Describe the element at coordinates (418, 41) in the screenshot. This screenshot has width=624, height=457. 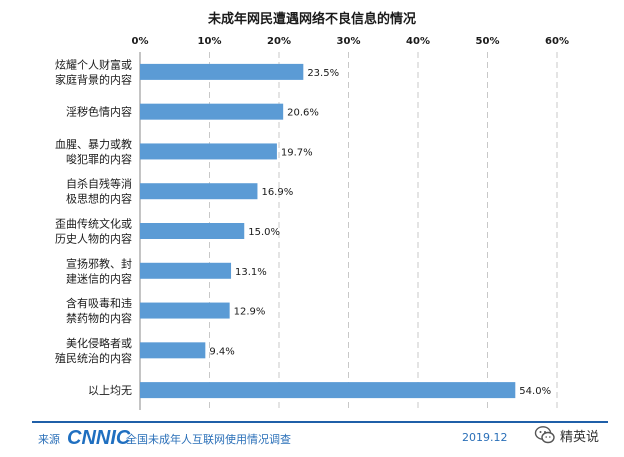
I see `x-tick-label: 40%` at that location.